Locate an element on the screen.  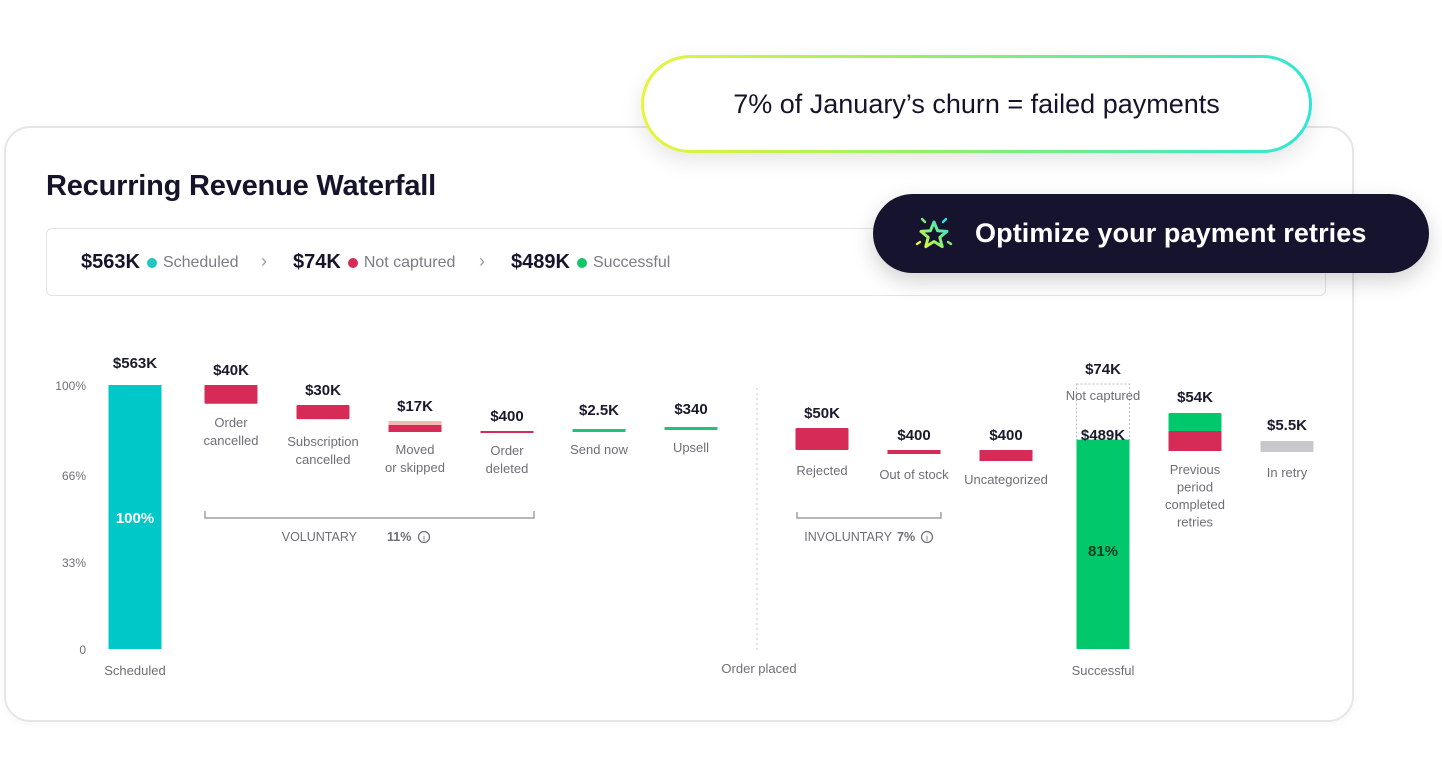
bar-value-label: $17K is located at coordinates (415, 406).